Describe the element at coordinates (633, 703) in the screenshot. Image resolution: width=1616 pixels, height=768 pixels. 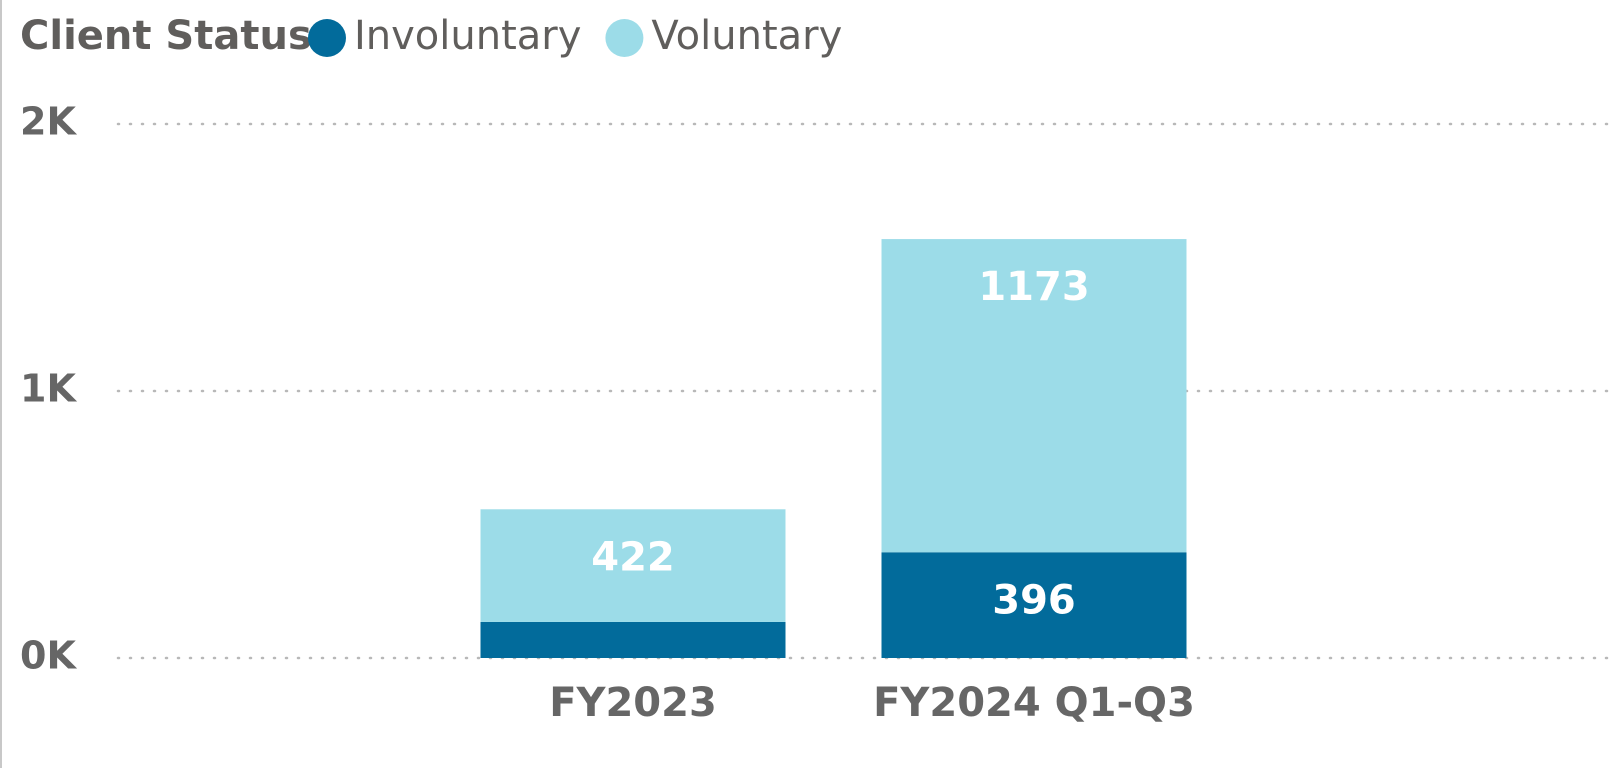
I see `x-tick-label: FY2023` at that location.